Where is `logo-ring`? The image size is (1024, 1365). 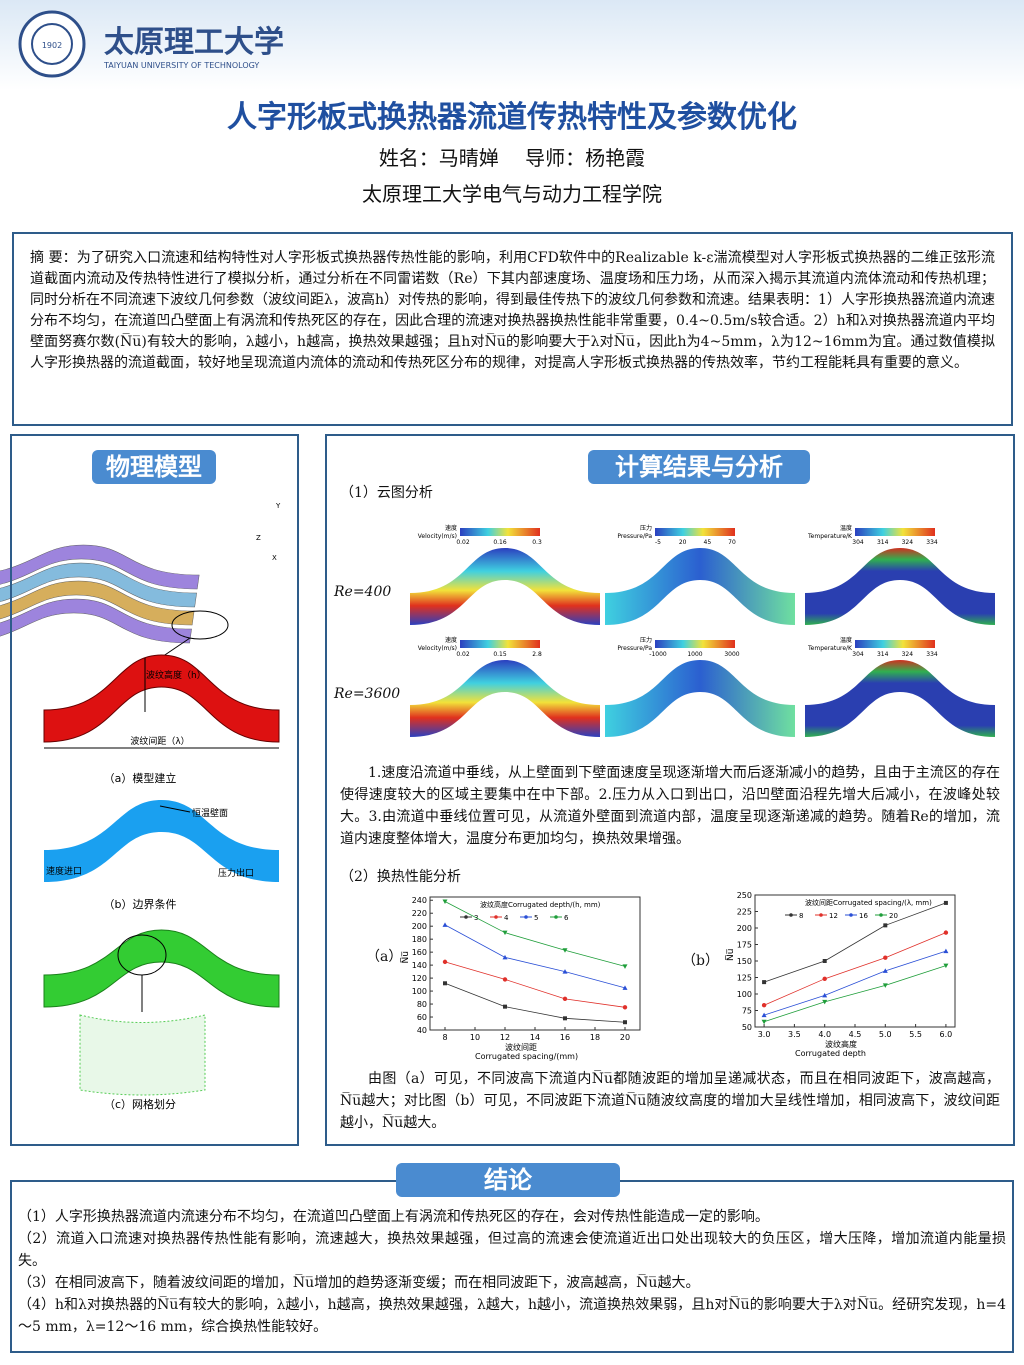
logo-ring is located at coordinates (52, 44).